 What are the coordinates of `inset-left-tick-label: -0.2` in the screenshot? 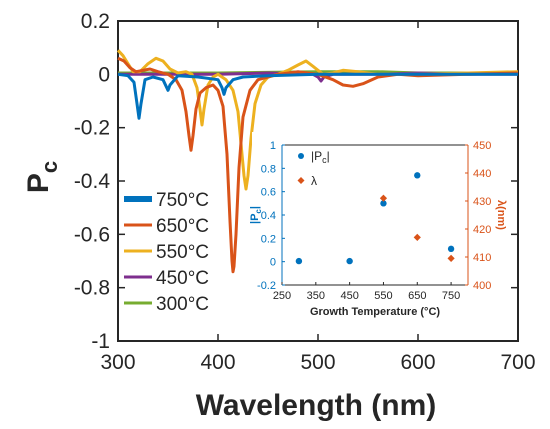 It's located at (266, 286).